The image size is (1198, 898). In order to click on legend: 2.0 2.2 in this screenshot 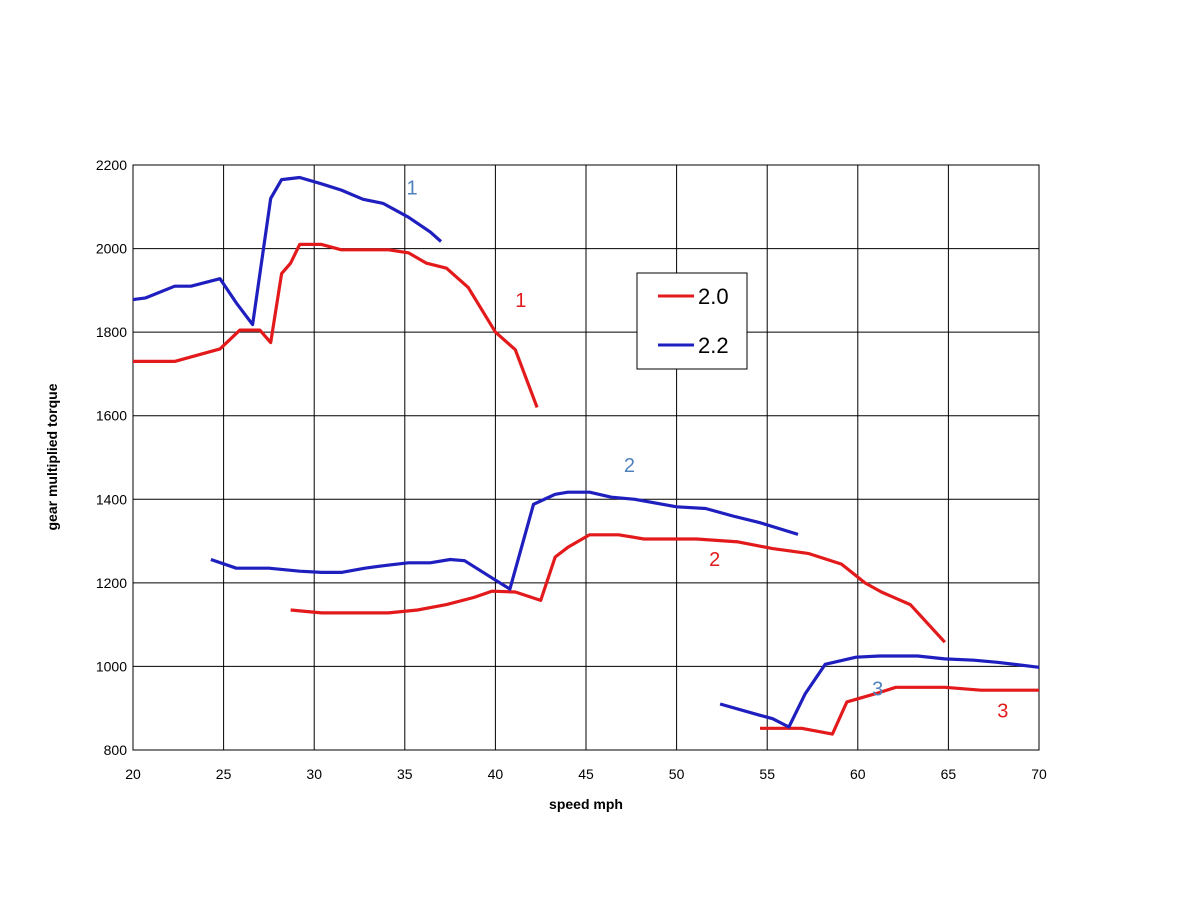, I will do `click(692, 321)`.